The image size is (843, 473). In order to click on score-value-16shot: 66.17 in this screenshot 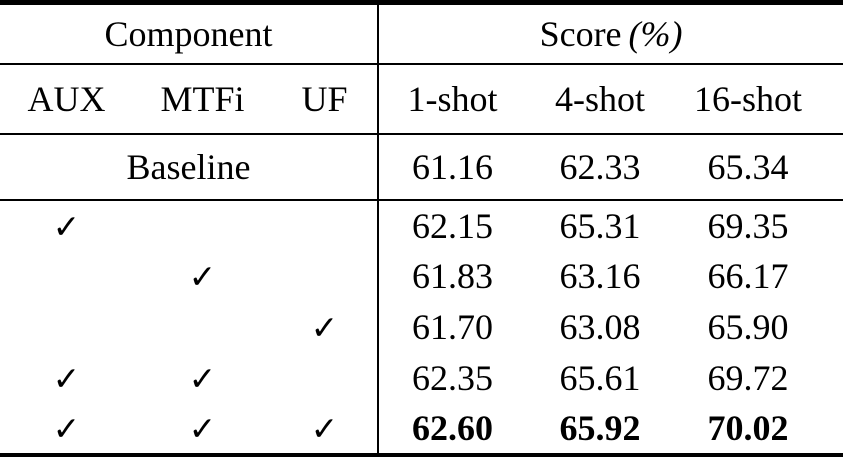, I will do `click(748, 276)`.